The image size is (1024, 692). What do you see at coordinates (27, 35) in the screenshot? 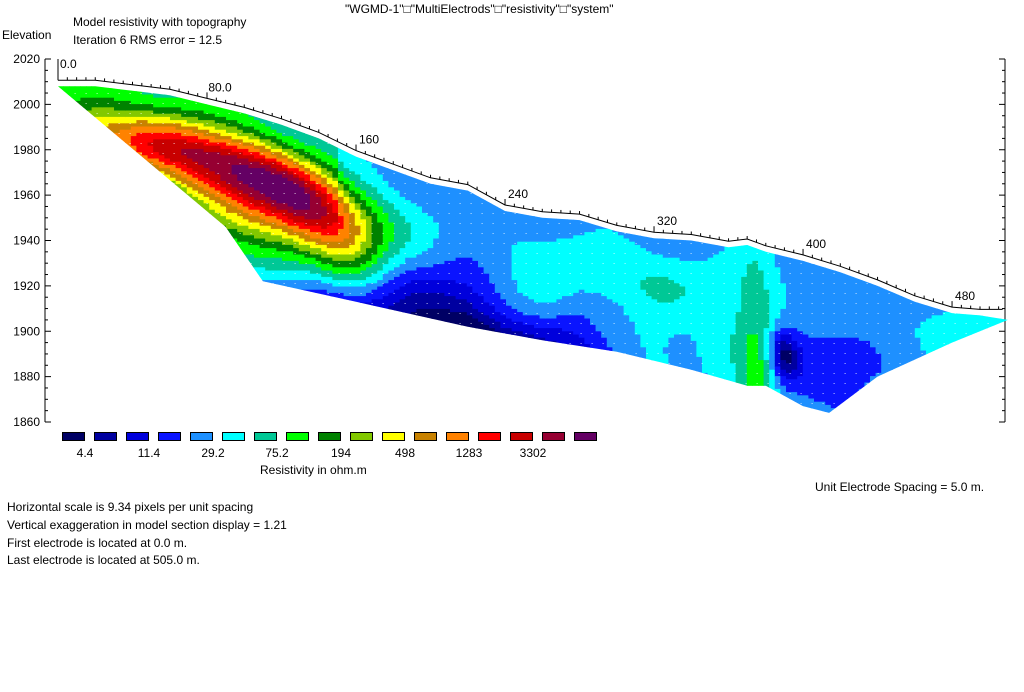
I see `y-axis-label: Elevation` at bounding box center [27, 35].